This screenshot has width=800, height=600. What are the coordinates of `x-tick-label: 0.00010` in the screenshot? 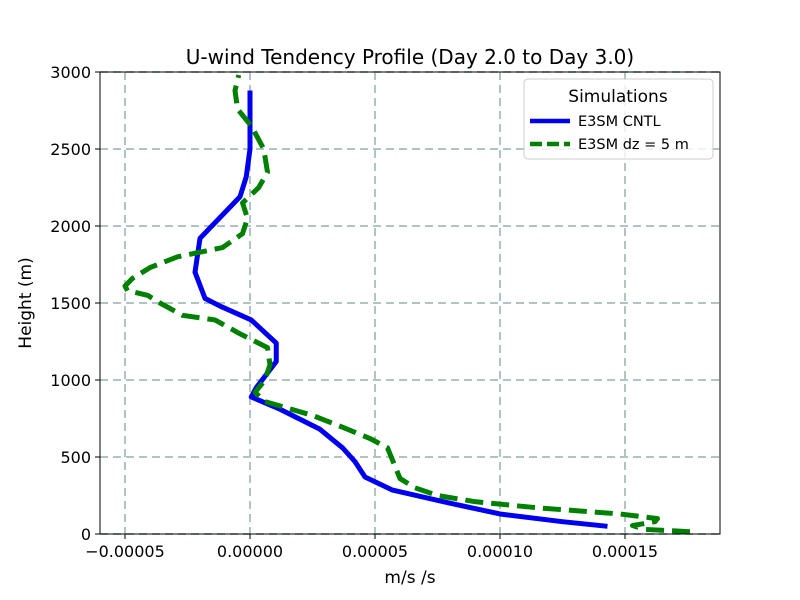 It's located at (500, 551).